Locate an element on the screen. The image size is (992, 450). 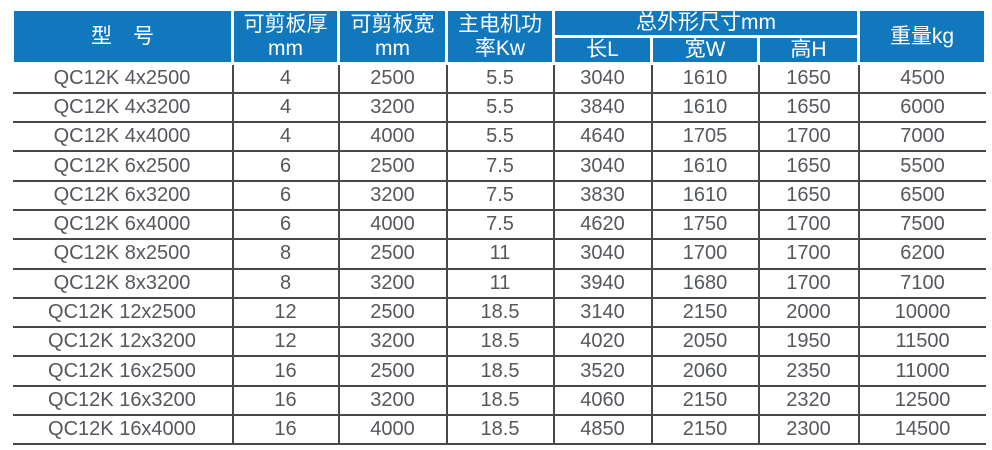
header-thickness: 可剪板厚 mm is located at coordinates (285, 36).